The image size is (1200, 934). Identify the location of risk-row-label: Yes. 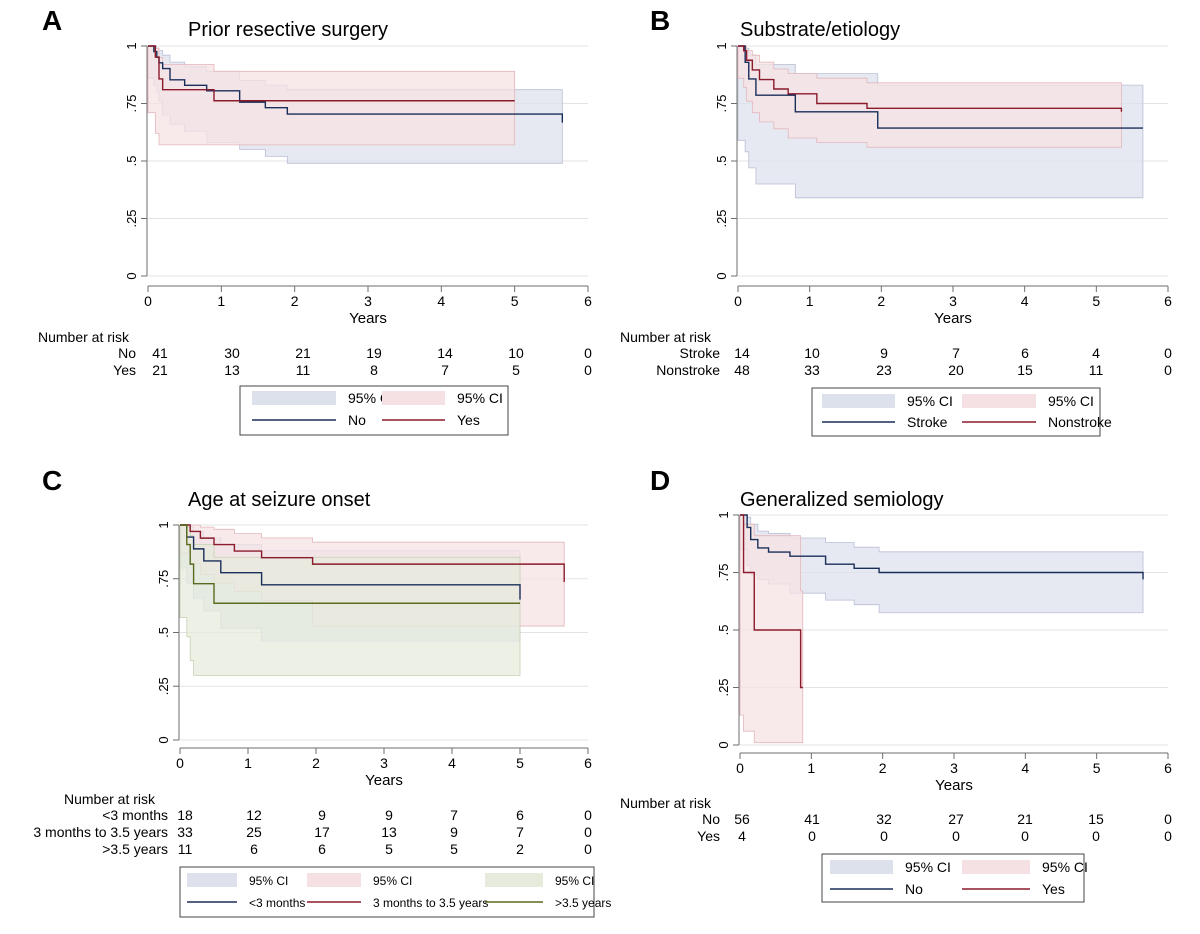
(708, 836).